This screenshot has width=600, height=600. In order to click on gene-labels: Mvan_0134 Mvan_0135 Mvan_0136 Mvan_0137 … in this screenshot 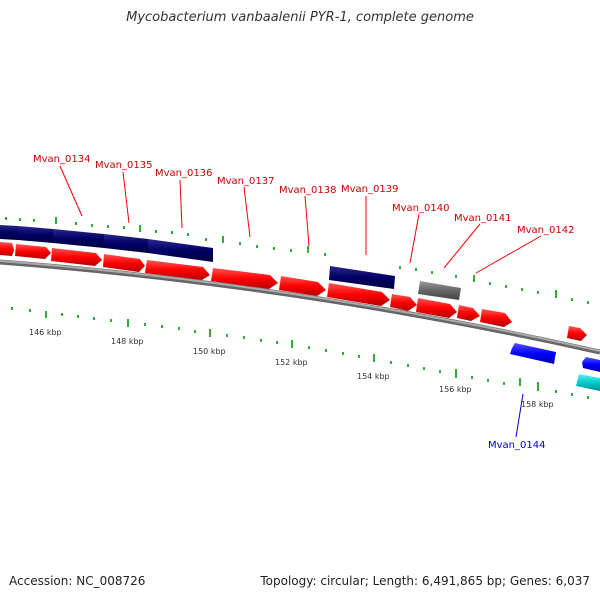, I will do `click(303, 195)`.